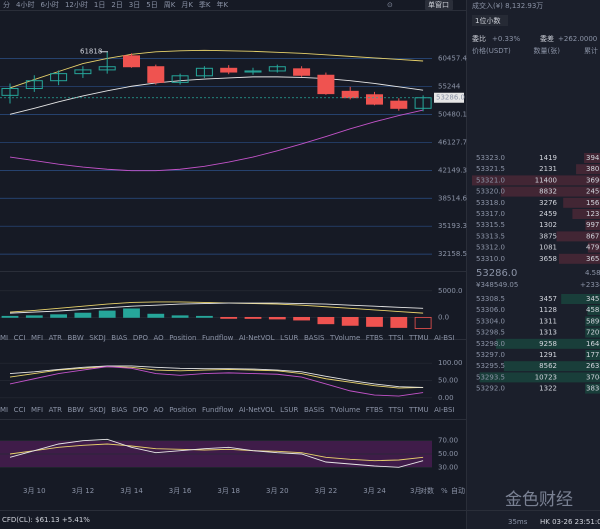 The image size is (600, 529). I want to click on y-tick-label: 5000.0, so click(450, 291).